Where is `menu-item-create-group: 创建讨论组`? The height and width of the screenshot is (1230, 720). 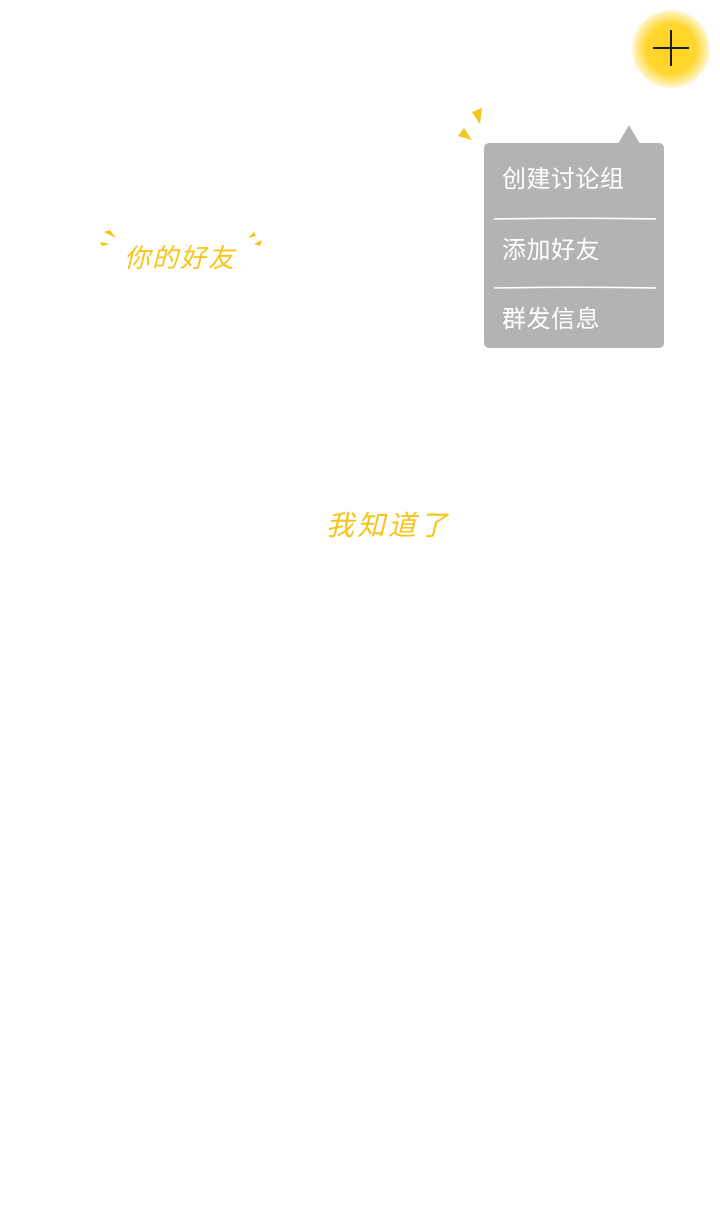 menu-item-create-group: 创建讨论组 is located at coordinates (563, 179).